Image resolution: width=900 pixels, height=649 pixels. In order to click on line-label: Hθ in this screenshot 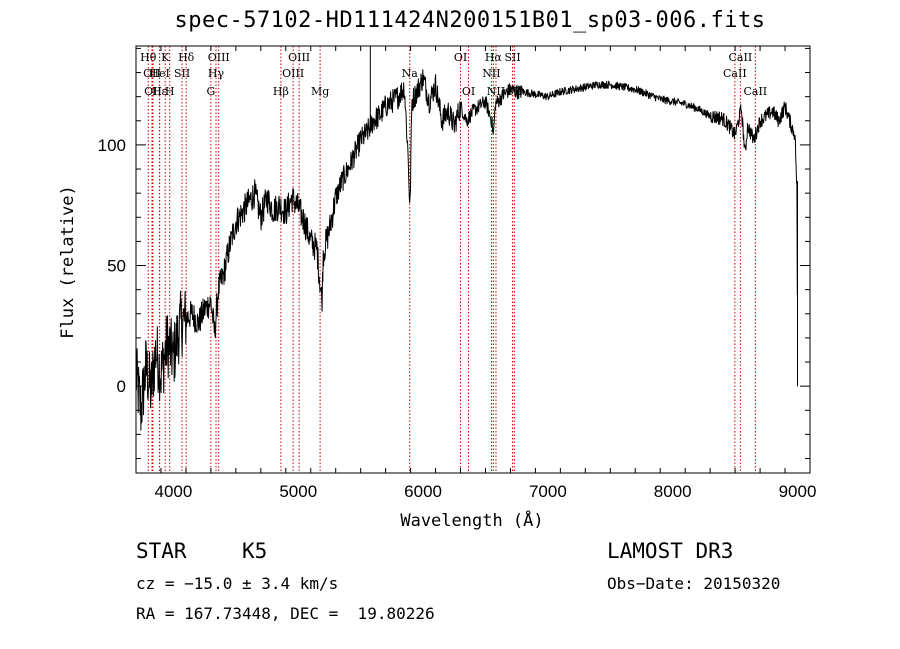, I will do `click(148, 57)`.